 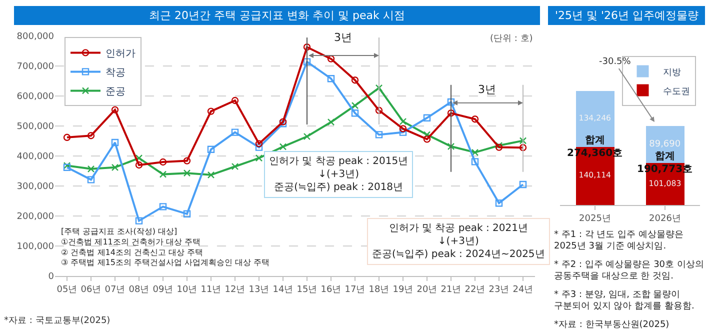 What do you see at coordinates (338, 174) in the screenshot?
I see `annotation: 인허가 및 착공 peak : 2015년 ↓(+3년) 준공(≒입주) peak : 2018년` at bounding box center [338, 174].